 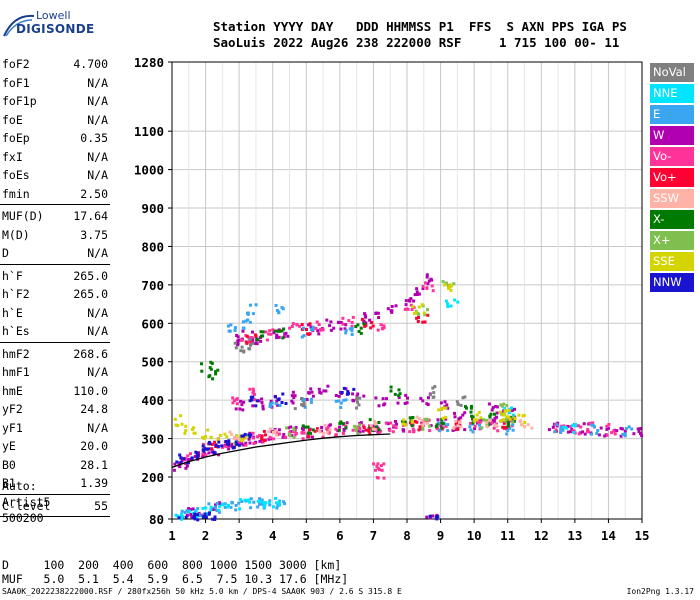 I want to click on legend-item-nnw: NNW, so click(x=672, y=282).